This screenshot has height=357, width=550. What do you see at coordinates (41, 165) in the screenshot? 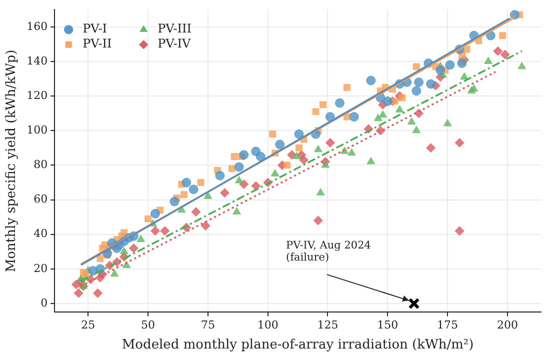
I see `y-tick-label: 80` at bounding box center [41, 165].